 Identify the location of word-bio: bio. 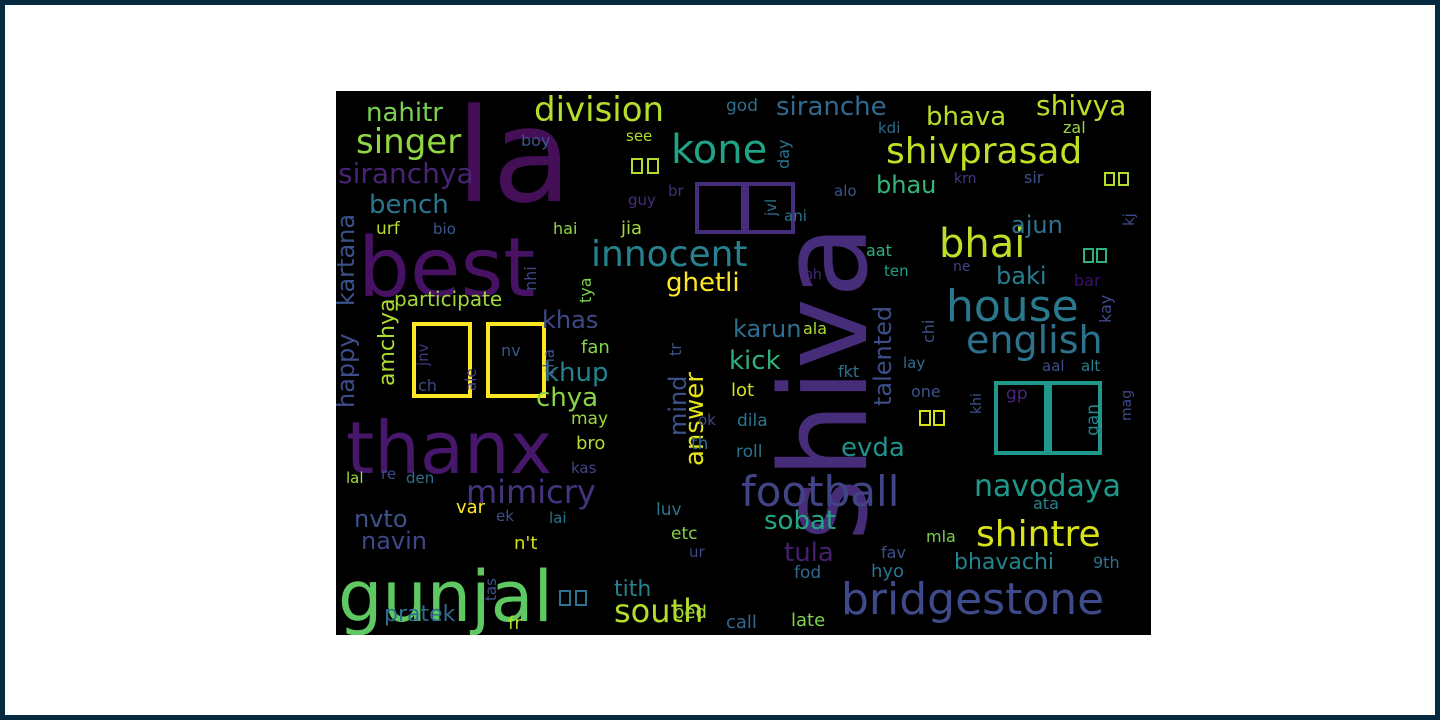
(444, 229).